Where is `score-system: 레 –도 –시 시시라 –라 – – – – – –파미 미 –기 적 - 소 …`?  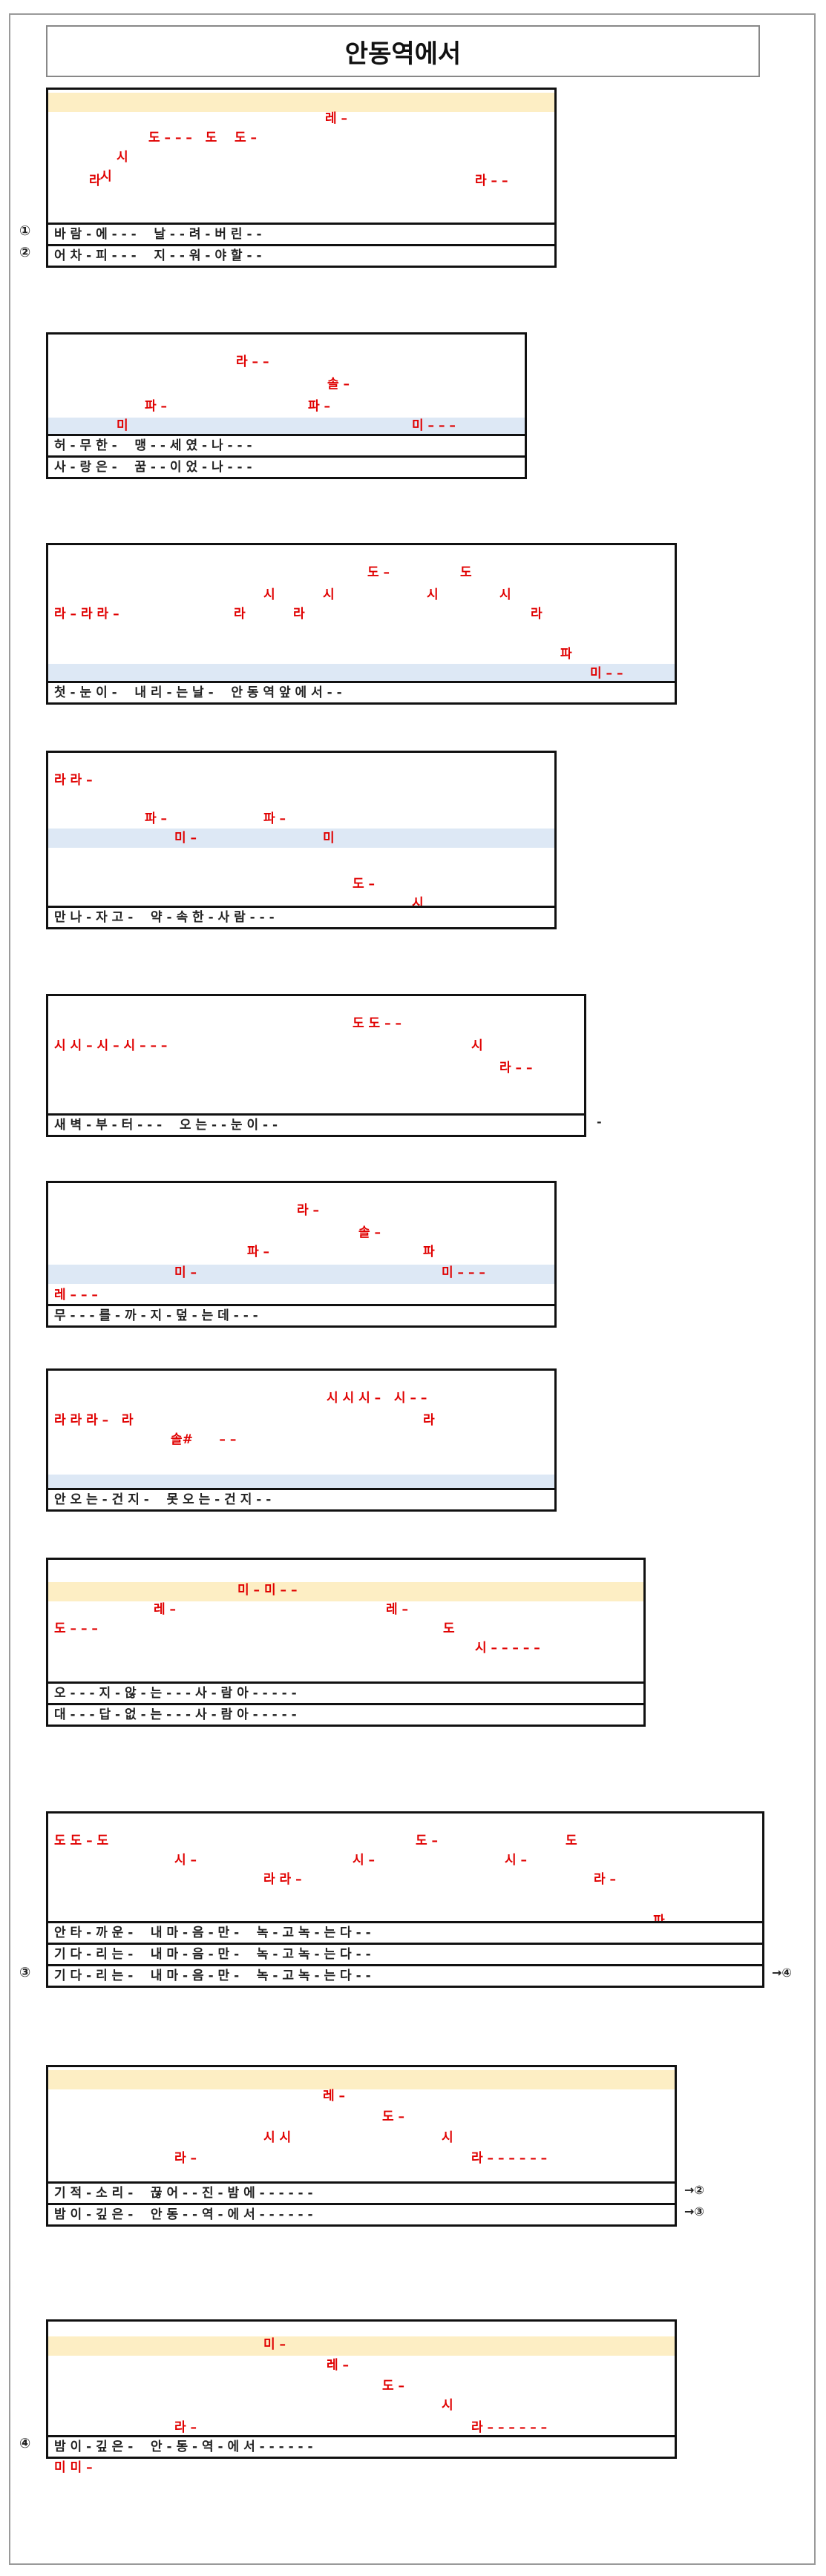
score-system: 레 –도 –시 시시라 –라 – – – – – –파미 미 –기 적 - 소 … is located at coordinates (361, 2146).